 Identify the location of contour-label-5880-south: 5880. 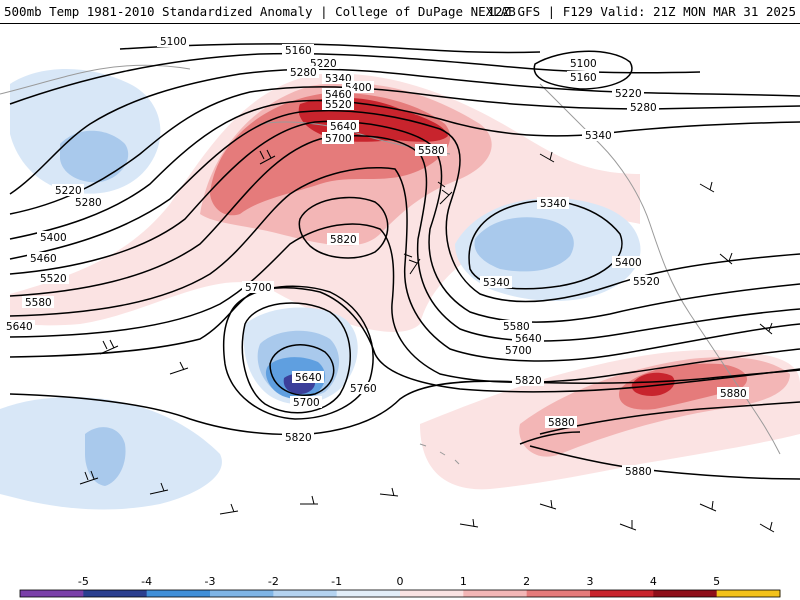
(638, 472).